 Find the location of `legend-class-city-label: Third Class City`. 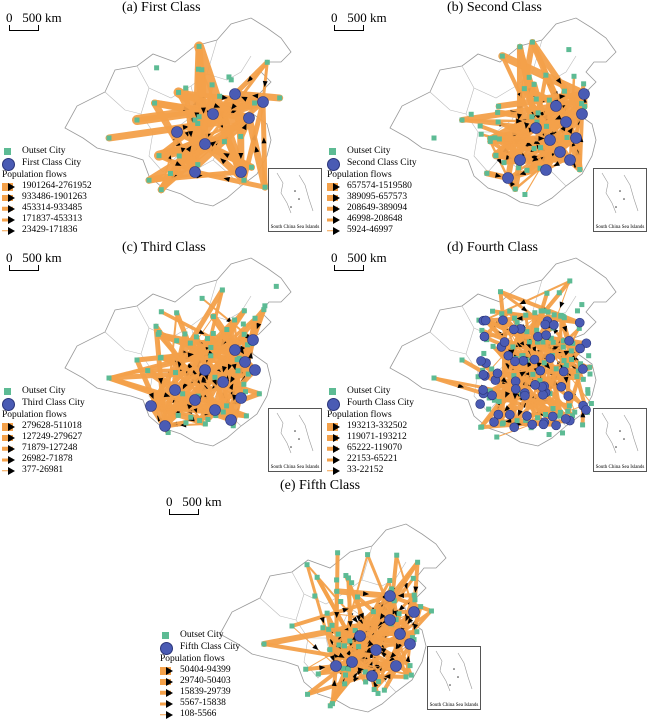

legend-class-city-label: Third Class City is located at coordinates (53, 403).